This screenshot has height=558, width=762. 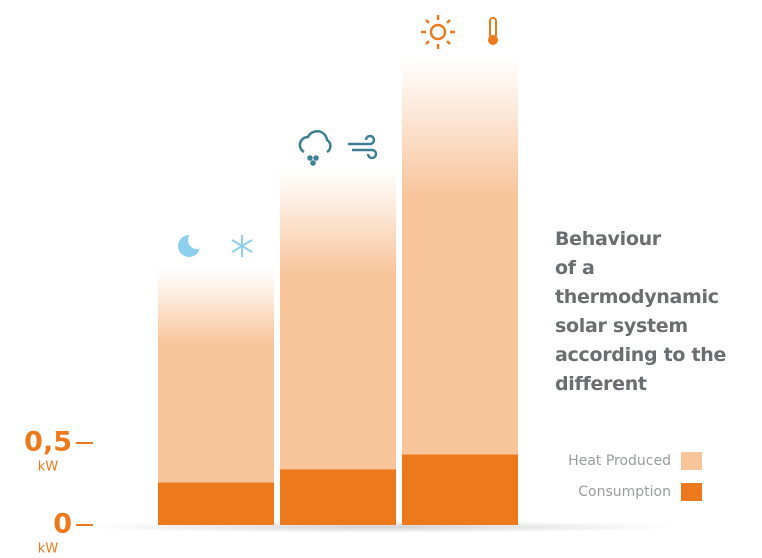 What do you see at coordinates (493, 31) in the screenshot?
I see `thermometer-icon` at bounding box center [493, 31].